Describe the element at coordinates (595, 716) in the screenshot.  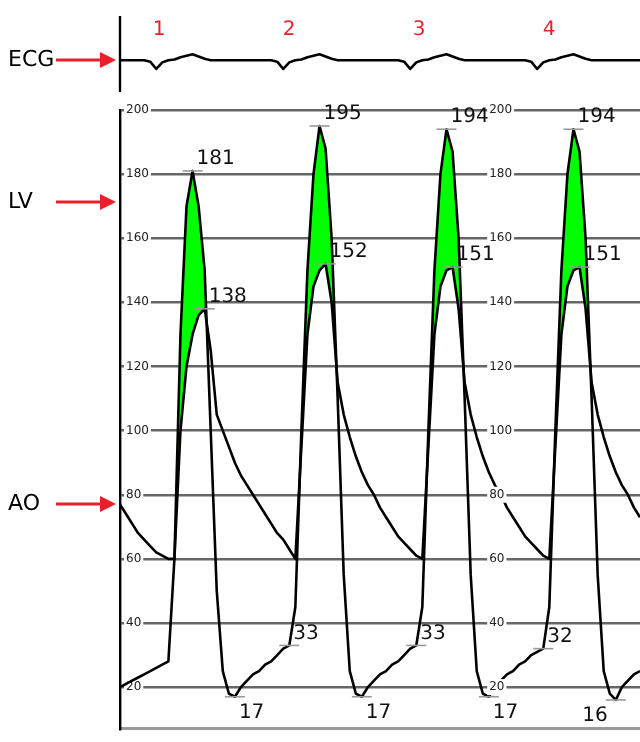
I see `data-label: 16` at that location.